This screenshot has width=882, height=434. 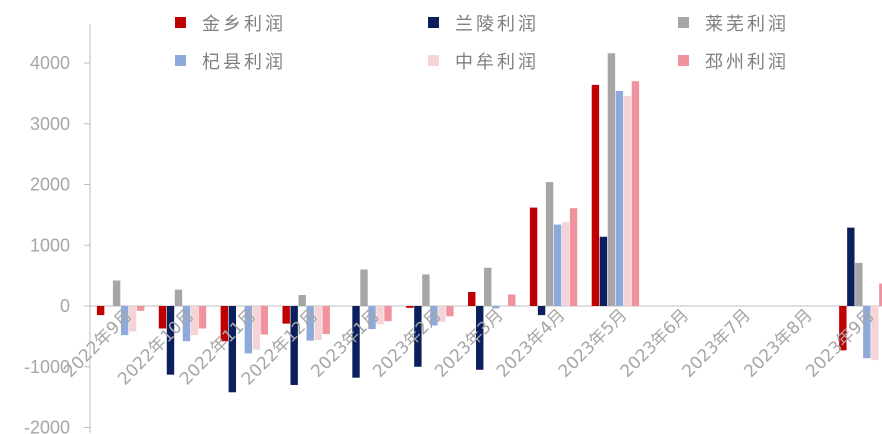 I want to click on bar-莱芜利润-2023年2月, so click(x=426, y=290).